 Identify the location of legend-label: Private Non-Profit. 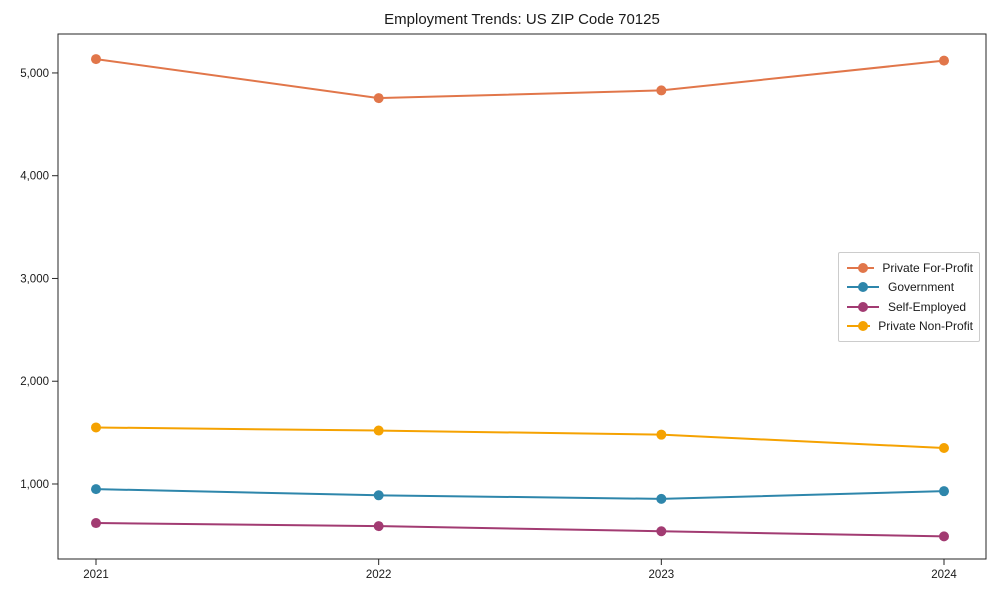
(925, 326).